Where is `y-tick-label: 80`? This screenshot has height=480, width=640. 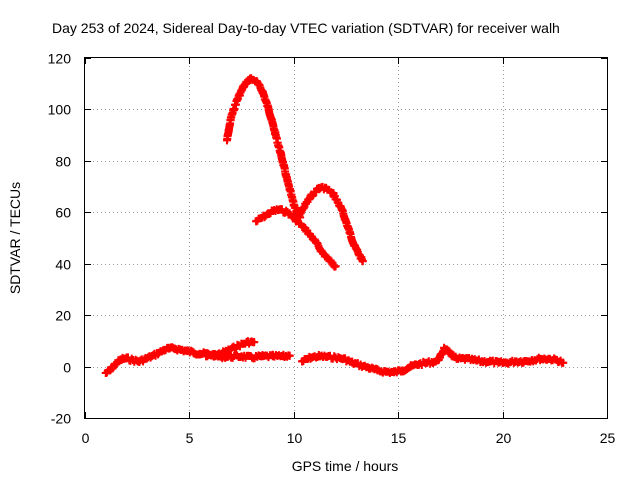 y-tick-label: 80 is located at coordinates (63, 162).